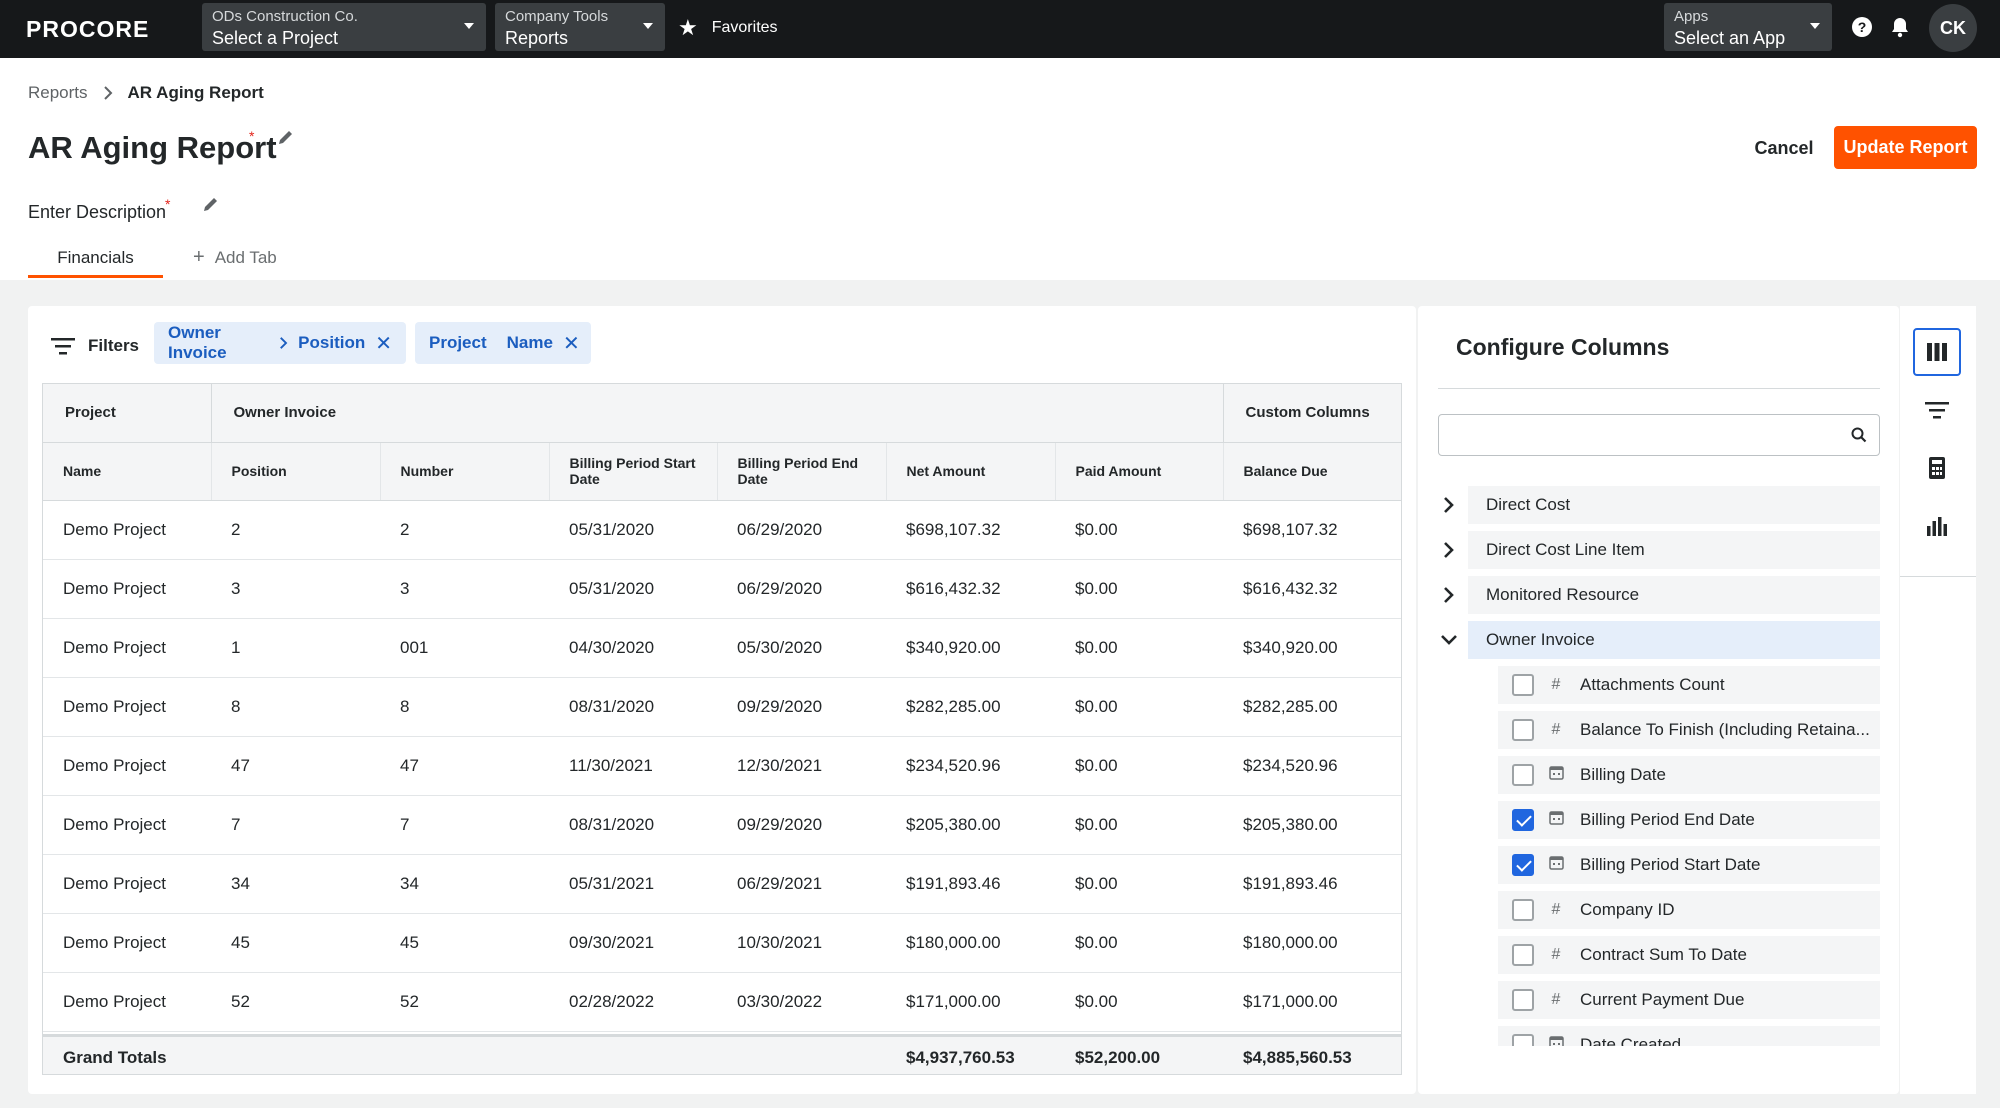  I want to click on help-icon: ?, so click(1862, 27).